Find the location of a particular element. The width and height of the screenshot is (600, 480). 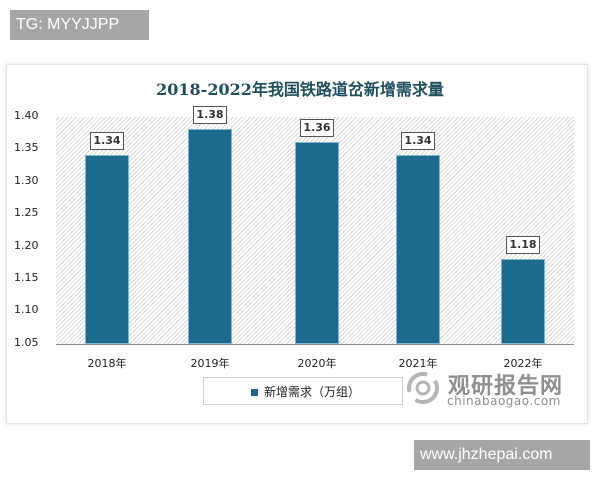

x-tick-label: 2018年 is located at coordinates (107, 363).